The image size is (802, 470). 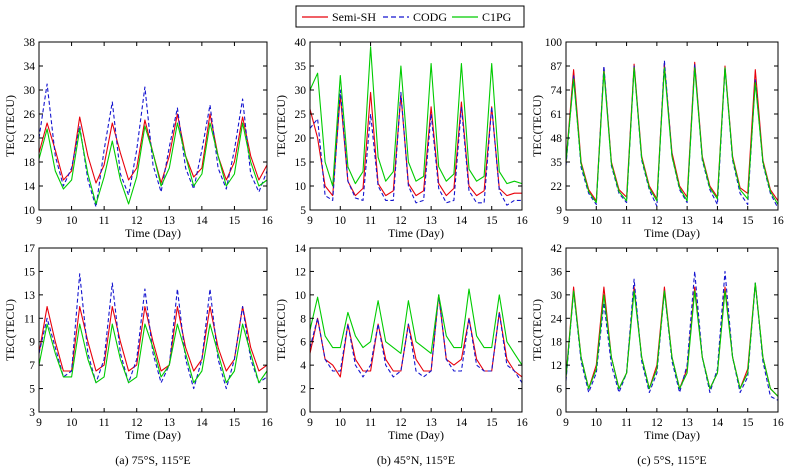 What do you see at coordinates (301, 139) in the screenshot?
I see `y-tick-label: 20` at bounding box center [301, 139].